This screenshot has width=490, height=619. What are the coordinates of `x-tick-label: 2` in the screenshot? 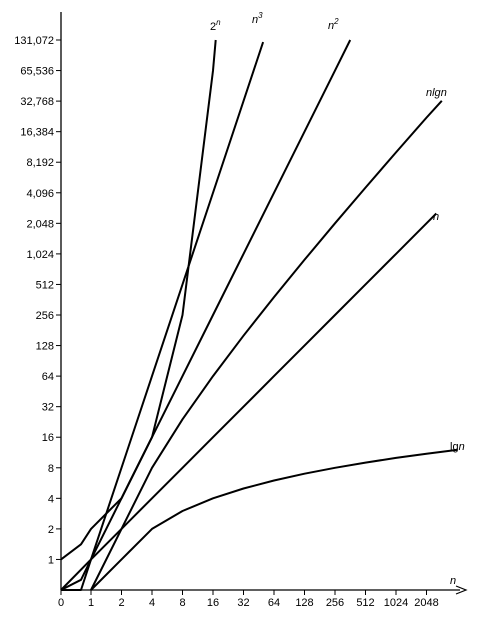 It's located at (121, 603).